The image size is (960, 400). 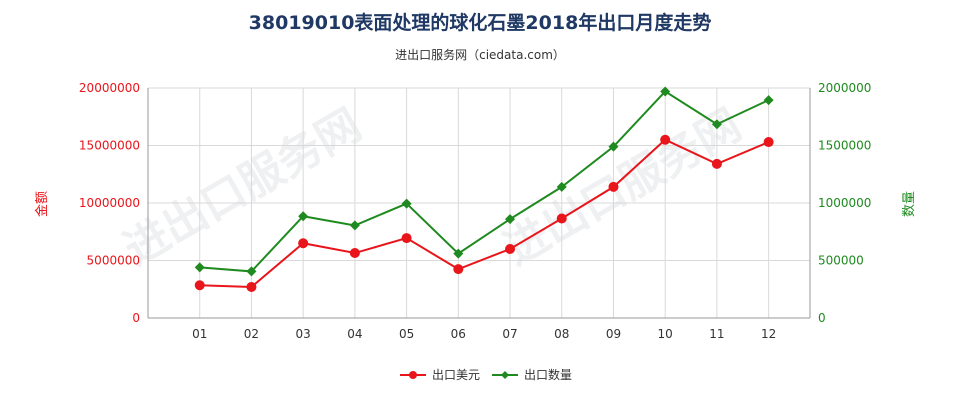 What do you see at coordinates (623, 187) in the screenshot?
I see `watermark-text: 进出口服务网` at bounding box center [623, 187].